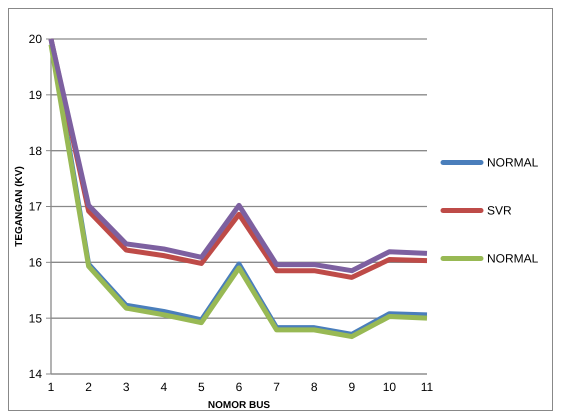 Image resolution: width=561 pixels, height=419 pixels. What do you see at coordinates (35, 318) in the screenshot?
I see `y-tick-label: 15` at bounding box center [35, 318].